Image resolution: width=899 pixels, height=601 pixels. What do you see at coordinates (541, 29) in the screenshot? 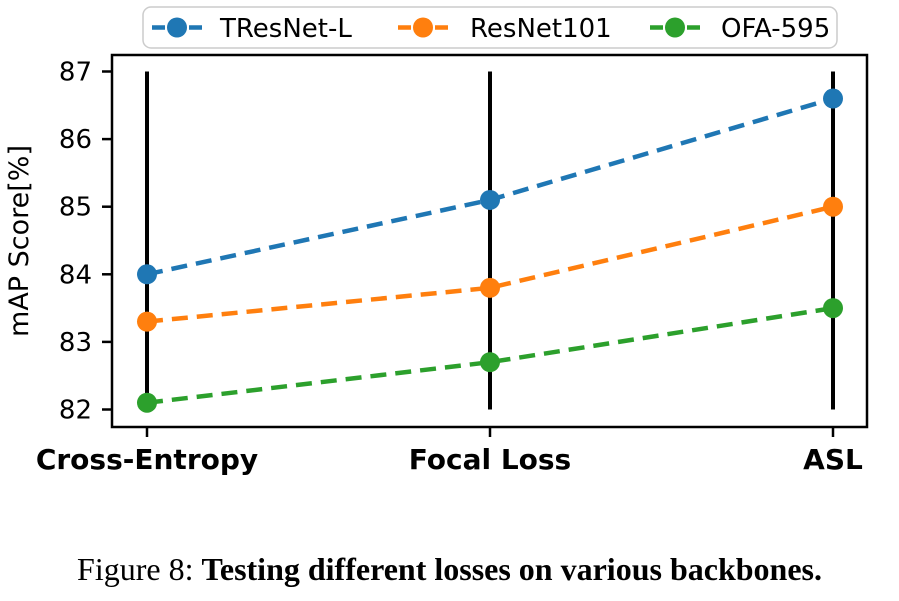
I see `legend-label-ResNet101: ResNet101` at bounding box center [541, 29].